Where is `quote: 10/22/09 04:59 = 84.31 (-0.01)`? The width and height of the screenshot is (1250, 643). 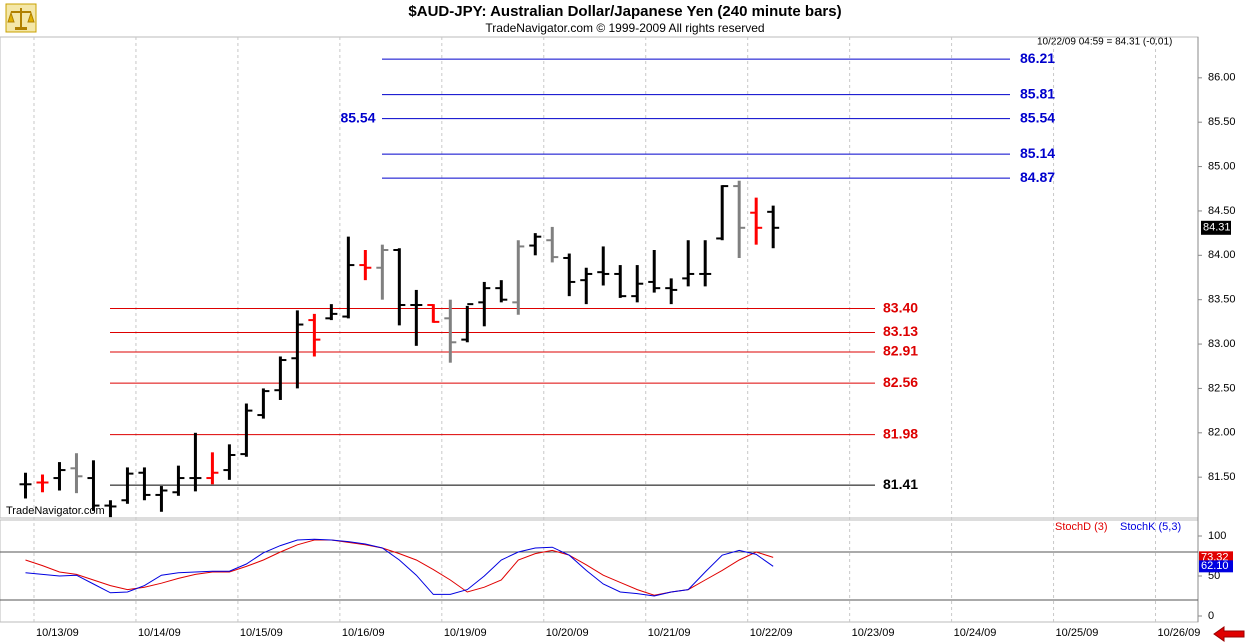 quote: 10/22/09 04:59 = 84.31 (-0.01) is located at coordinates (1104, 42).